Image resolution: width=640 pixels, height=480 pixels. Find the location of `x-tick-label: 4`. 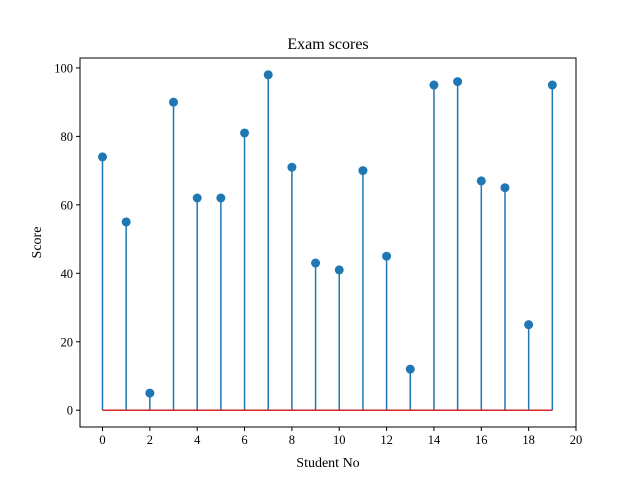

x-tick-label: 4 is located at coordinates (197, 440).